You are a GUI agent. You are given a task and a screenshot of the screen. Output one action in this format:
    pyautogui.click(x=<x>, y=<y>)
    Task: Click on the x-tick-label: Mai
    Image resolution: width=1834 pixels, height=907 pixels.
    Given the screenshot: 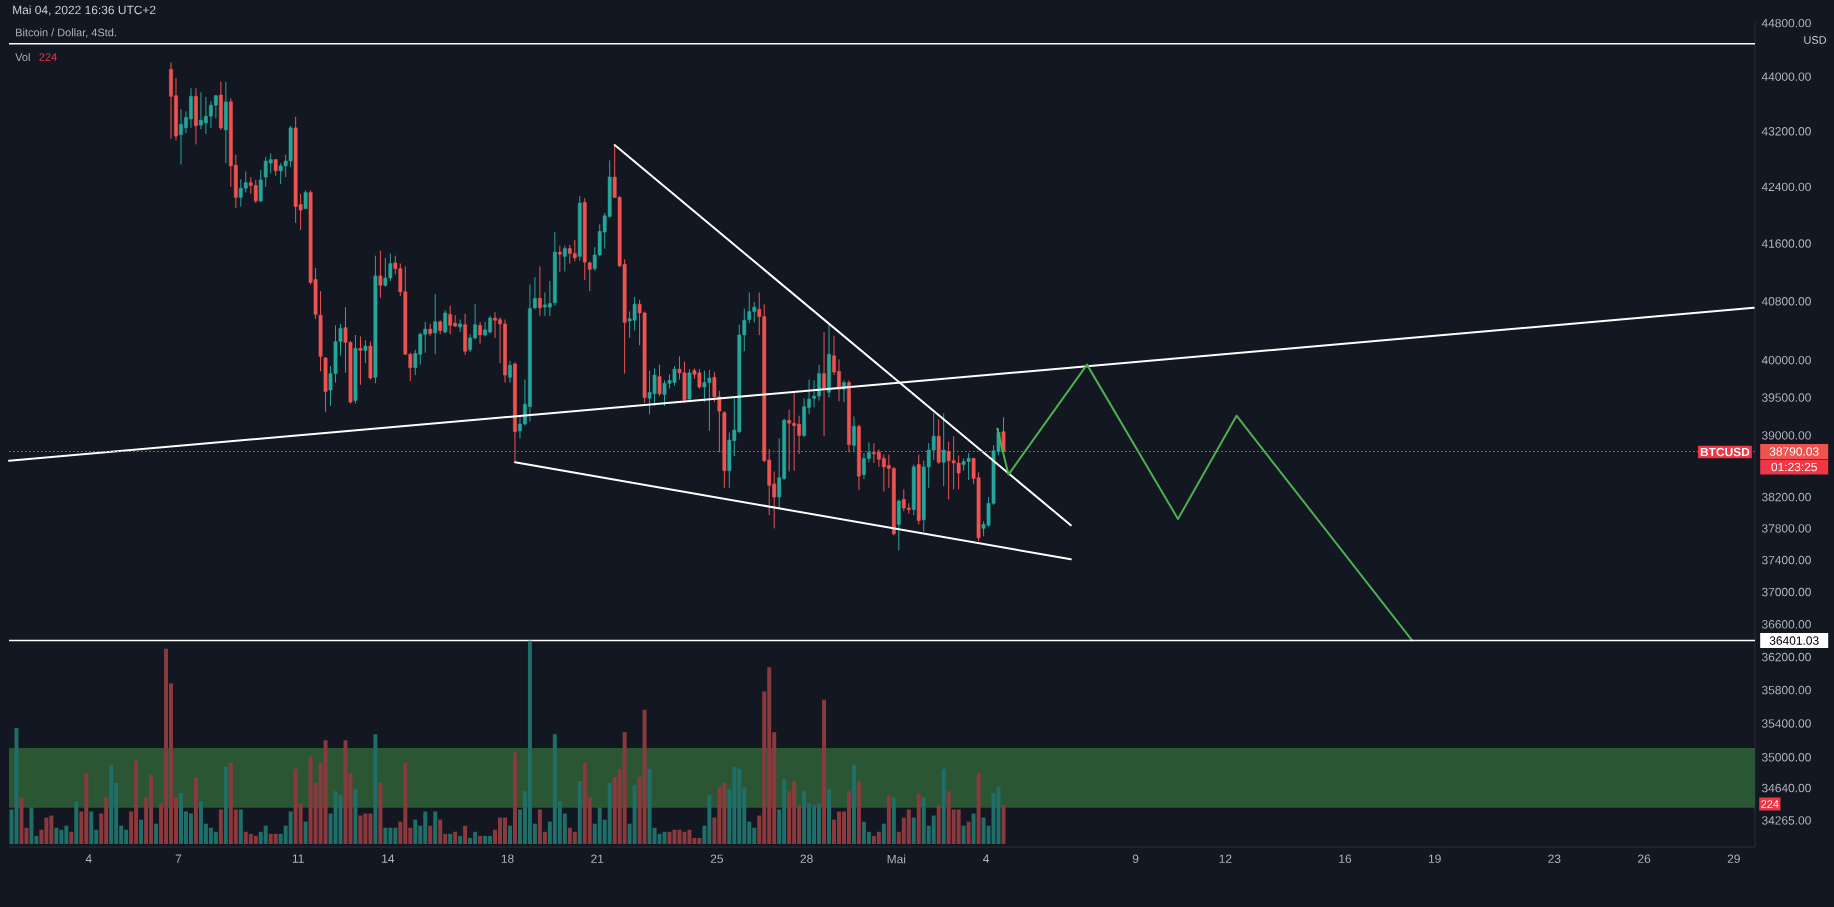 What is the action you would take?
    pyautogui.click(x=896, y=859)
    